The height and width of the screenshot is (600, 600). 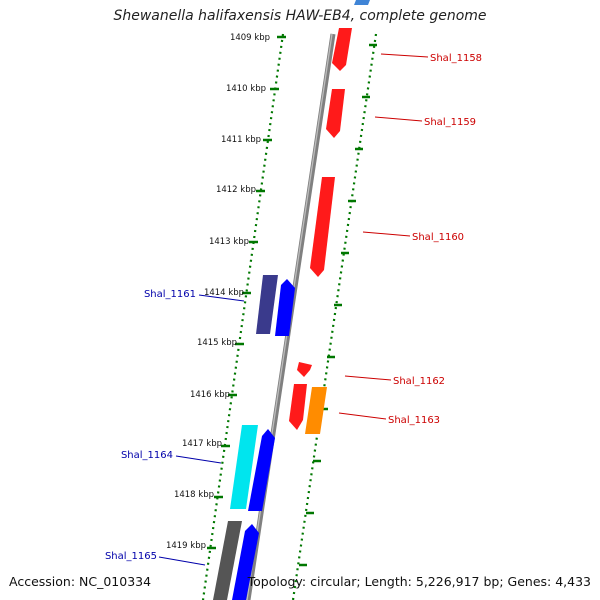 I want to click on scale-label-1418: 1418 kbp, so click(x=194, y=495).